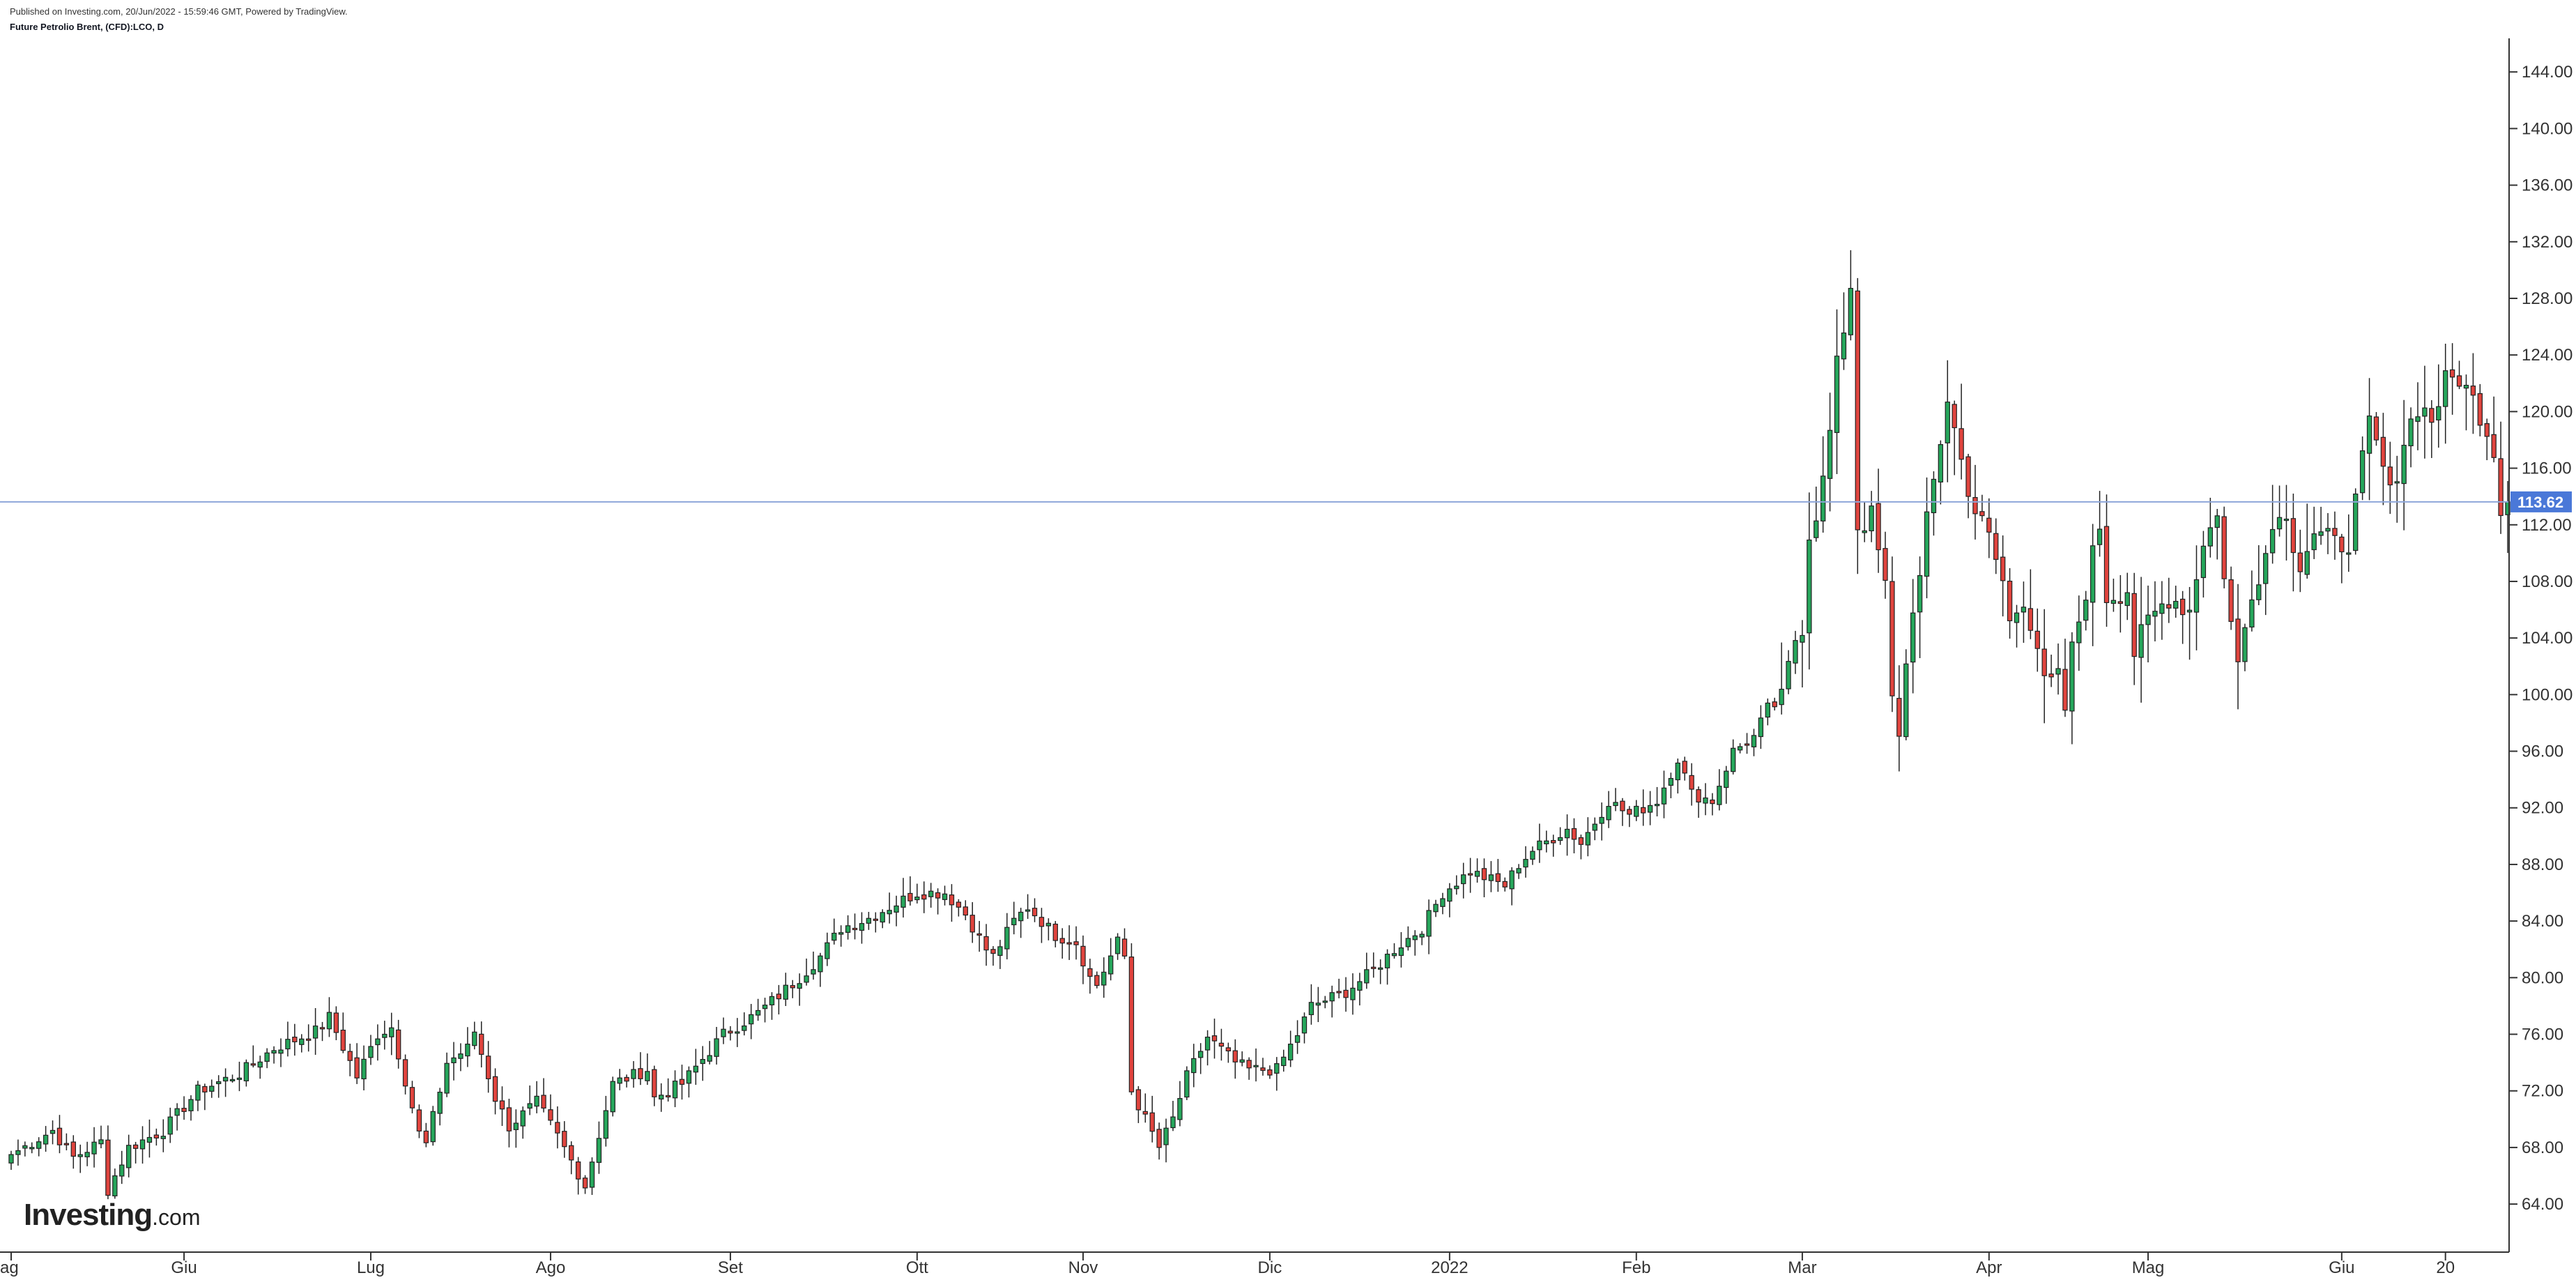 Image resolution: width=2576 pixels, height=1280 pixels. What do you see at coordinates (2540, 503) in the screenshot?
I see `current-price-label: 113.62` at bounding box center [2540, 503].